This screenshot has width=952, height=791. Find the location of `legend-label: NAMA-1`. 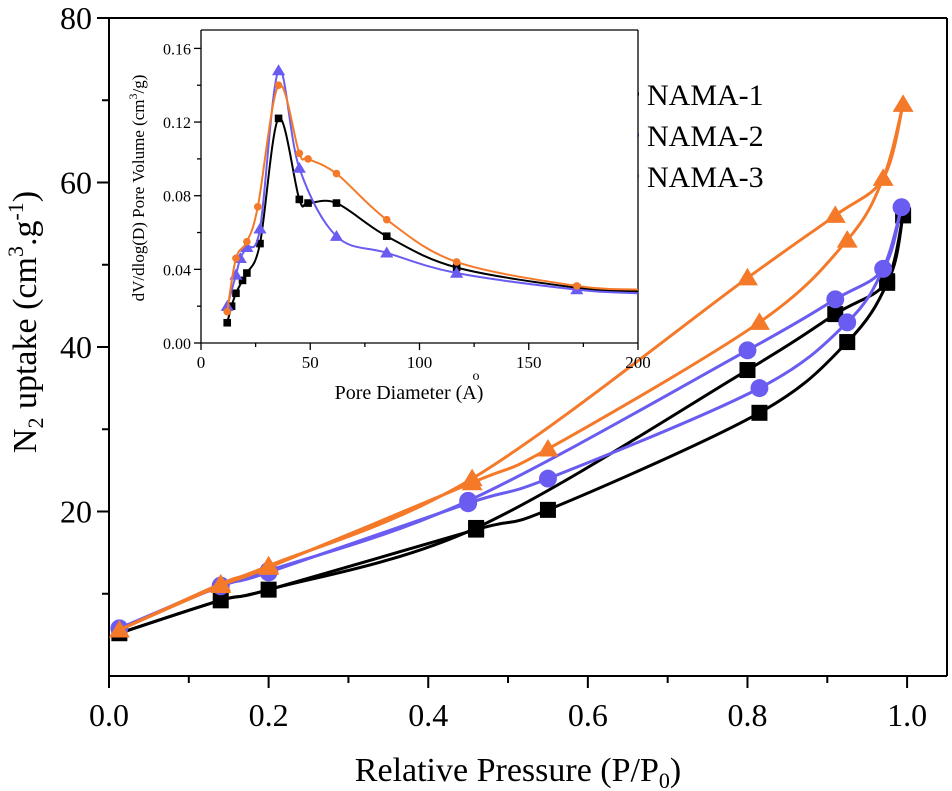

legend-label: NAMA-1 is located at coordinates (705, 95).